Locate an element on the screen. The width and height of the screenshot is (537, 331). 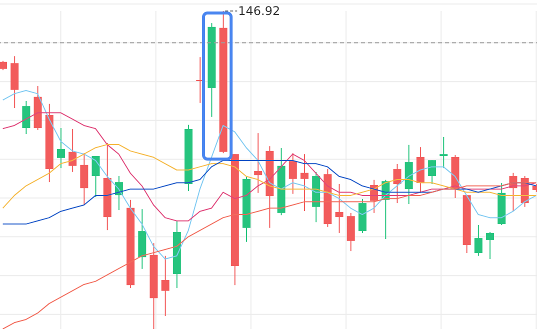
annotation: 146.92 is located at coordinates (259, 11).